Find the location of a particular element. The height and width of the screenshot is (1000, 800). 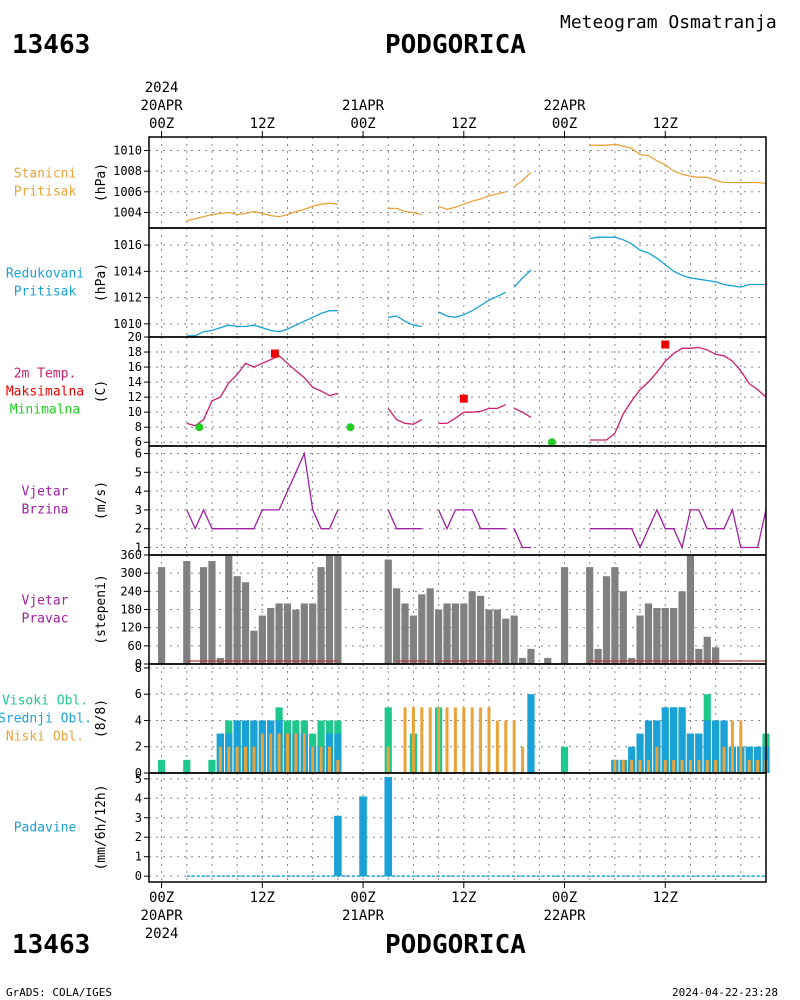

panel-label: Vjetar is located at coordinates (45, 492).